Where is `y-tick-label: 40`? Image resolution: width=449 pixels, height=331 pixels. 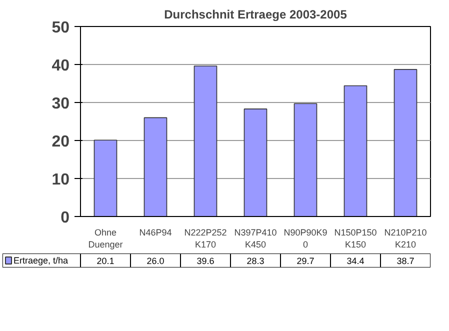 y-tick-label: 40 is located at coordinates (61, 66).